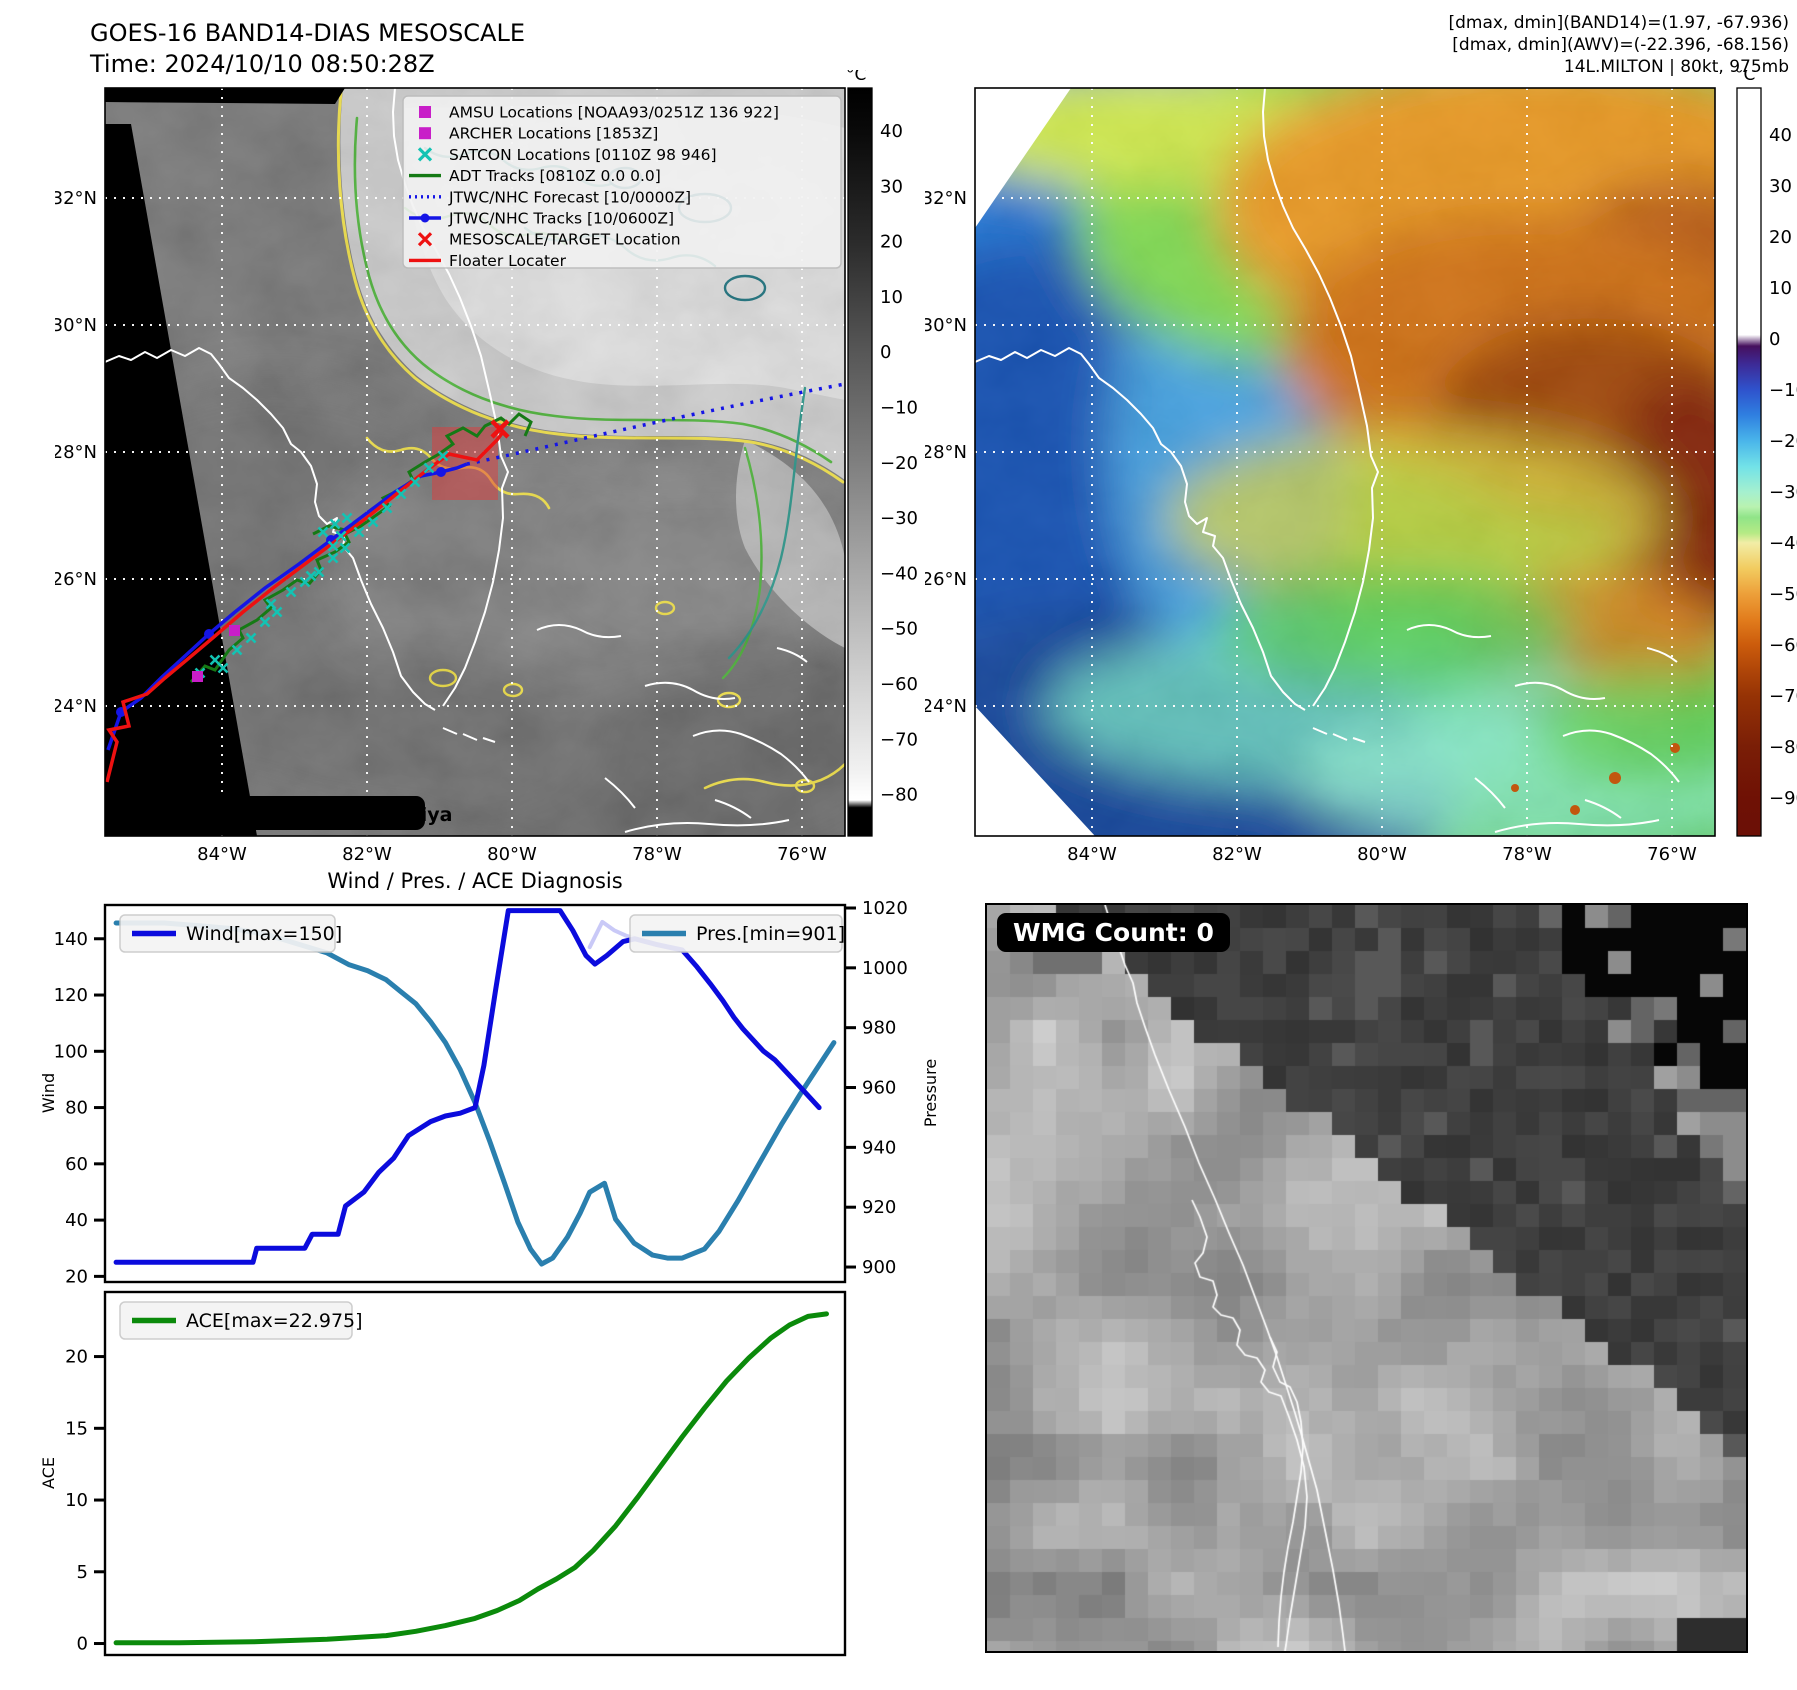 This screenshot has width=1797, height=1690. What do you see at coordinates (885, 968) in the screenshot?
I see `pressure-tick: 1000` at bounding box center [885, 968].